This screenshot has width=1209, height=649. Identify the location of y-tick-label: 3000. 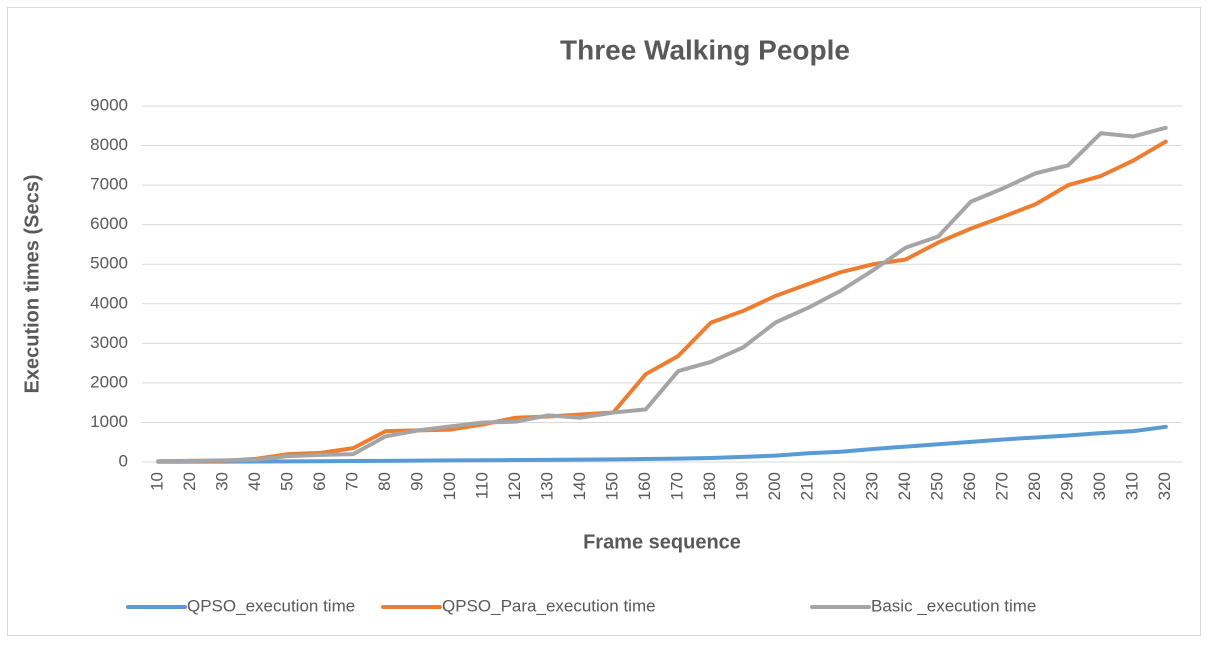
(109, 342).